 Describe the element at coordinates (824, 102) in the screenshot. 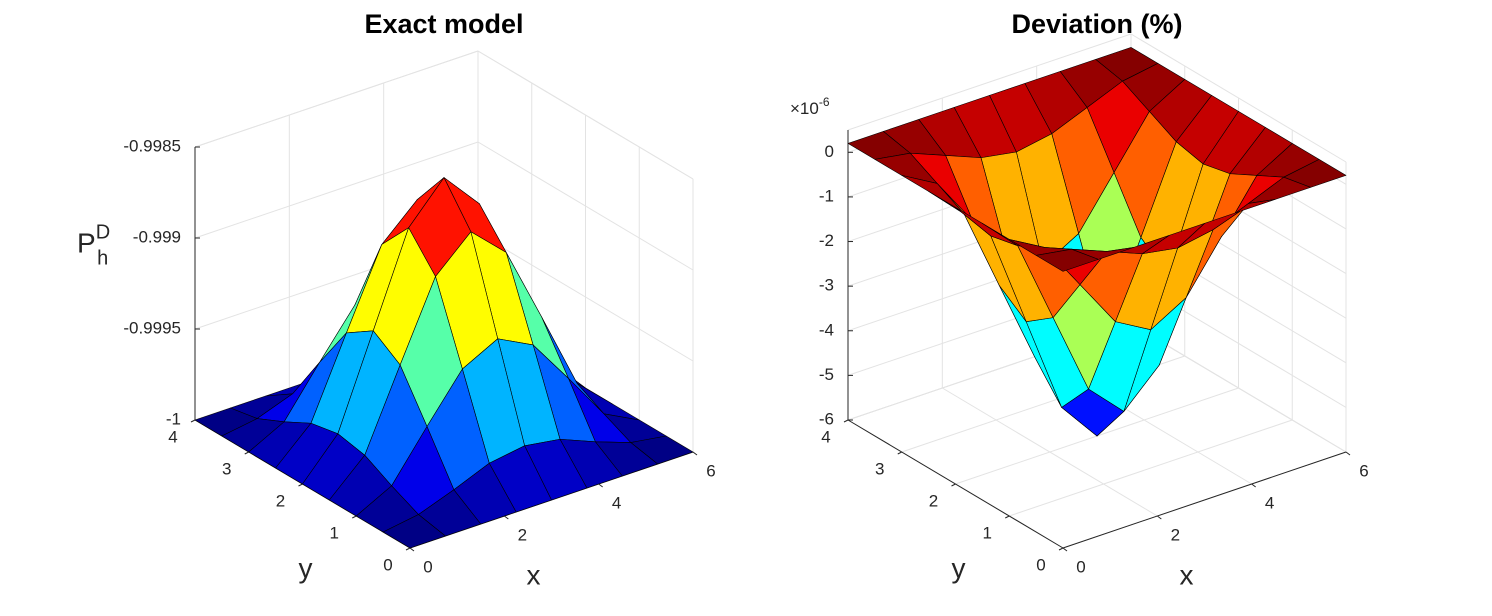

I see `multiplier-exponent: -6` at that location.